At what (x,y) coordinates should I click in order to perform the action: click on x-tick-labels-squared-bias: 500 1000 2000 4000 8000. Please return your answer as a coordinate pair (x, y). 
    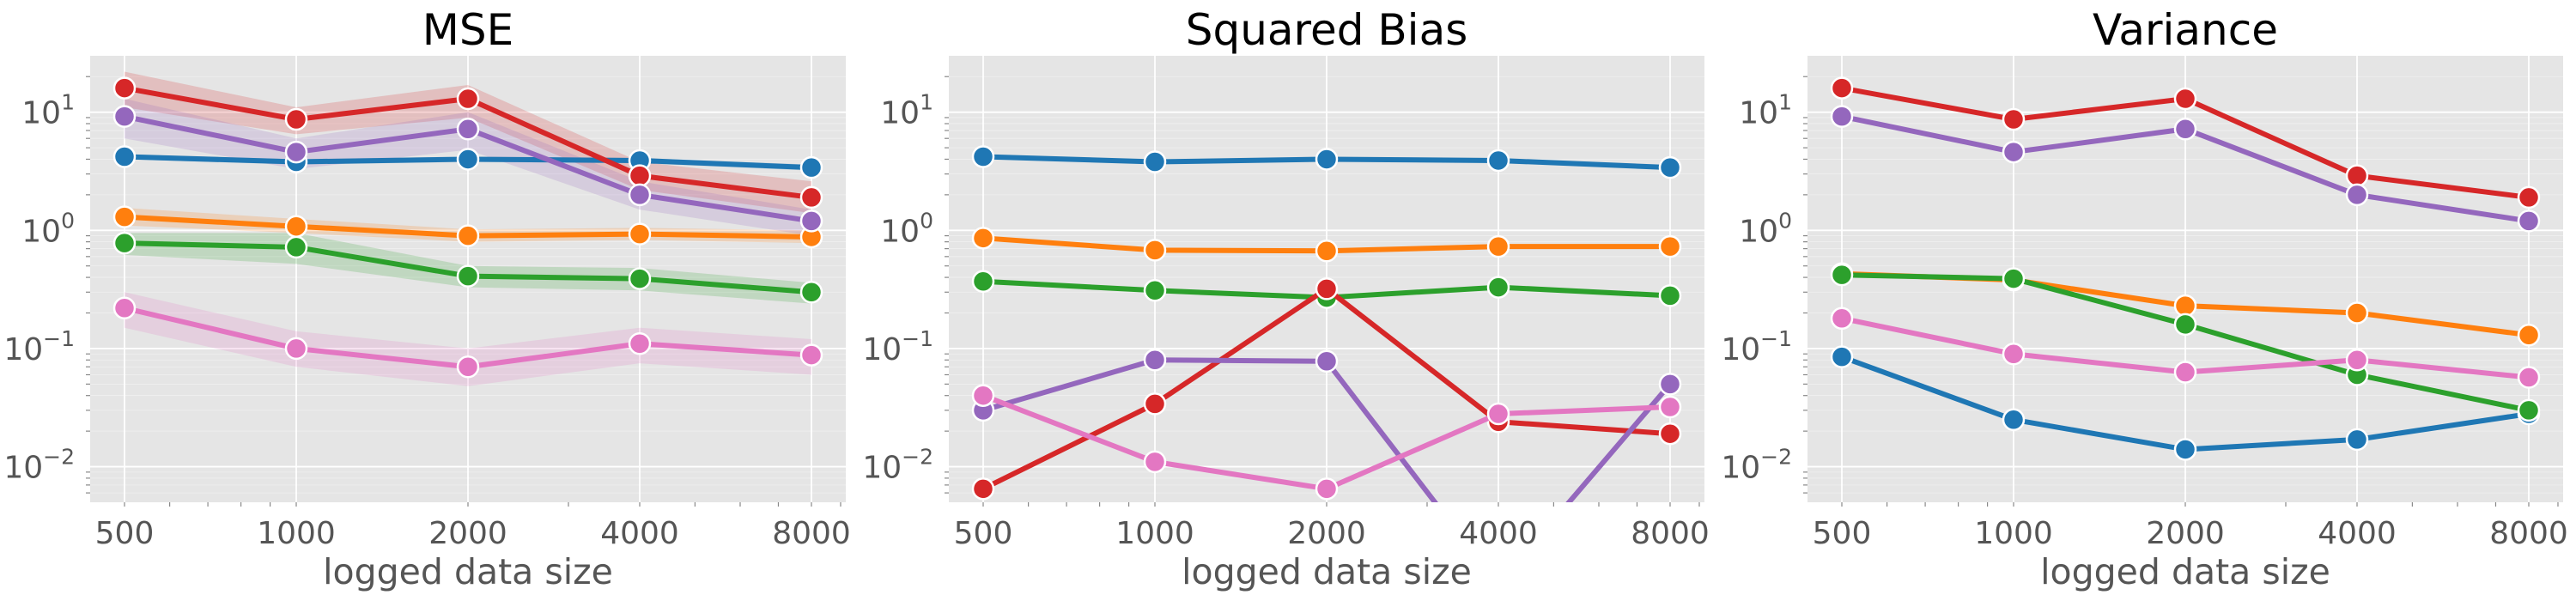
    Looking at the image, I should click on (1332, 534).